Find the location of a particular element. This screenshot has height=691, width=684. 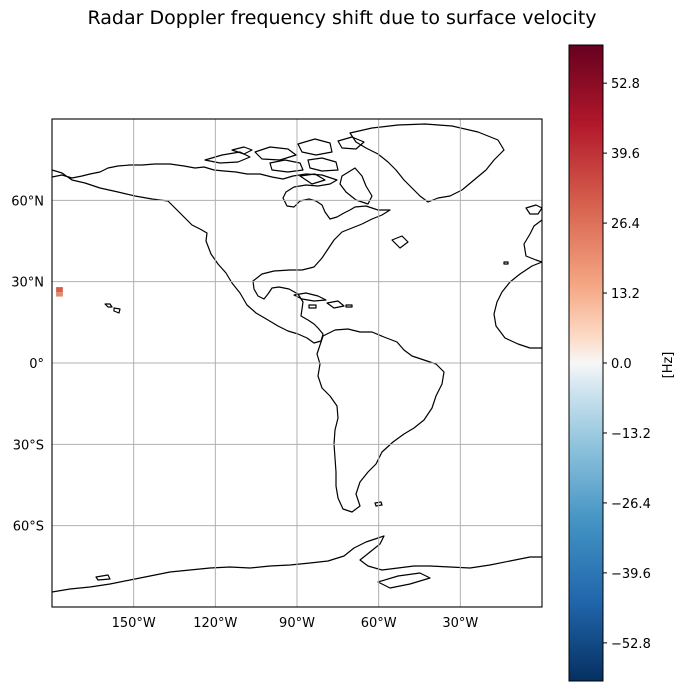

lat-tick-label: 60°S is located at coordinates (28, 527).